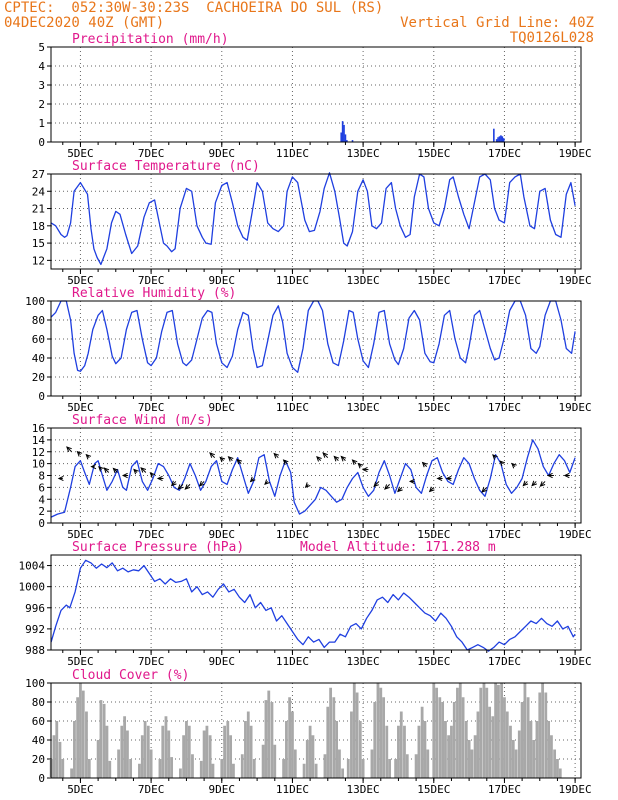 The image size is (618, 800). What do you see at coordinates (41, 123) in the screenshot?
I see `y-tick-label: 1` at bounding box center [41, 123].